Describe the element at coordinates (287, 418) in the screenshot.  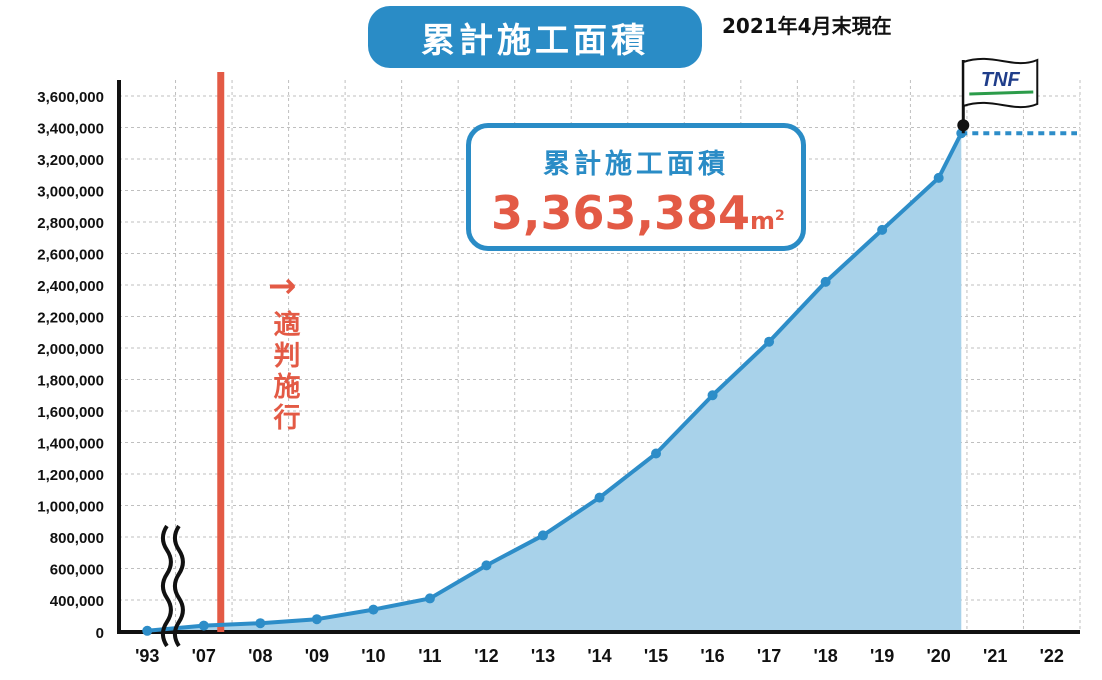
I see `law-char: 行` at that location.